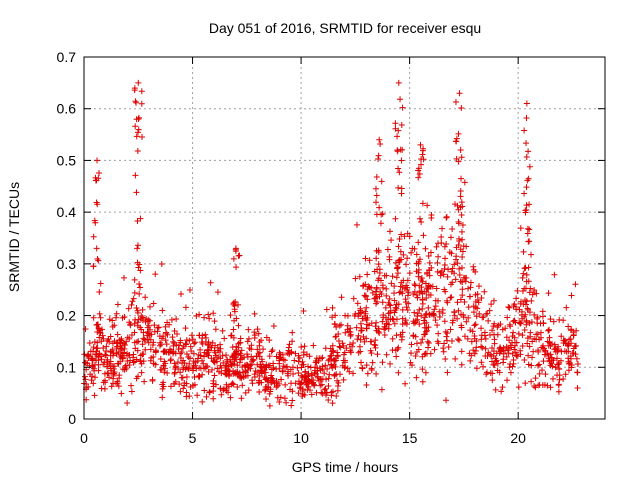 This screenshot has width=640, height=480. What do you see at coordinates (301, 438) in the screenshot?
I see `x-tick-label: 10` at bounding box center [301, 438].